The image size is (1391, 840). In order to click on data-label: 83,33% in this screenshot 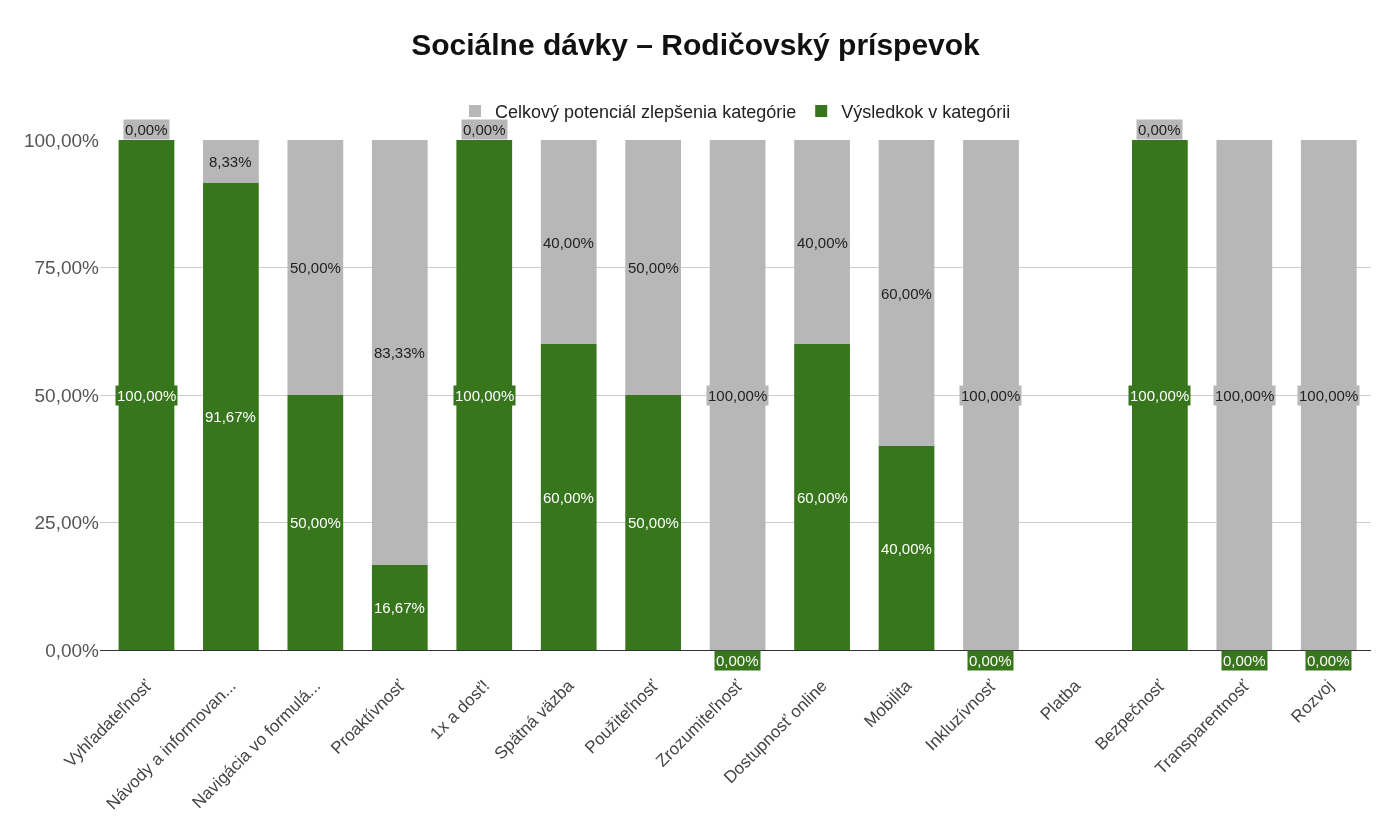, I will do `click(399, 352)`.